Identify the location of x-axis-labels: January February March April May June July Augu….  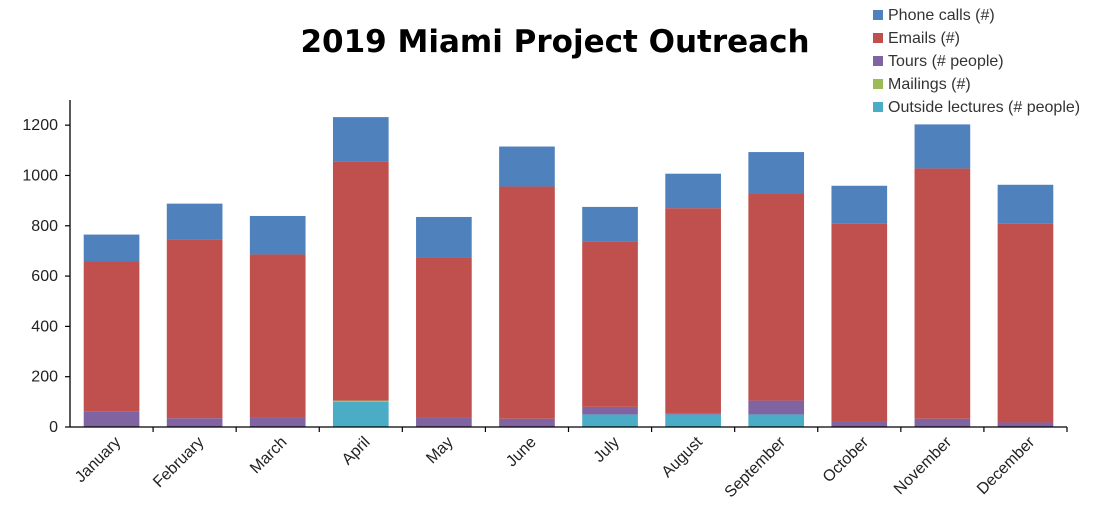
(555, 467).